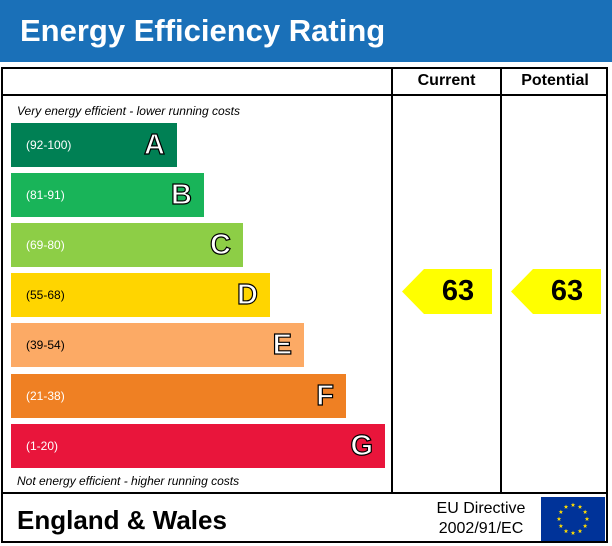  Describe the element at coordinates (49, 145) in the screenshot. I see `band-range-a: (92-100)` at that location.